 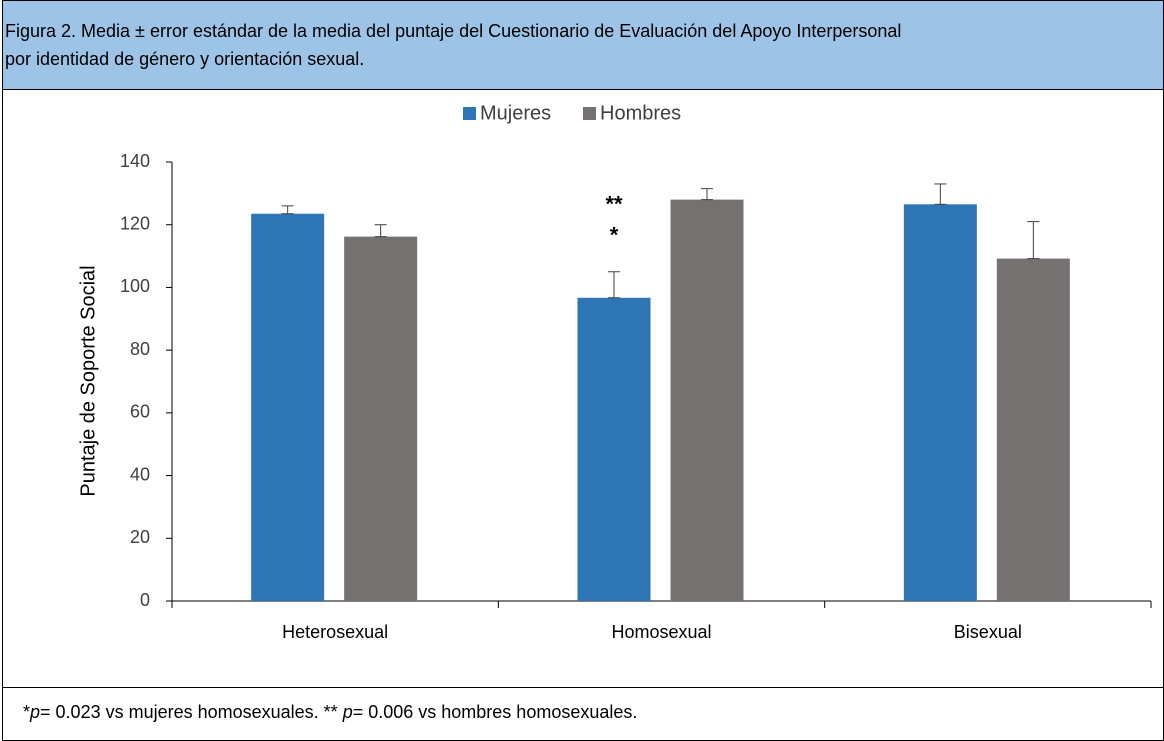 I want to click on footnote-text: = 0.023 vs mujeres homosexuales. **, so click(x=191, y=712).